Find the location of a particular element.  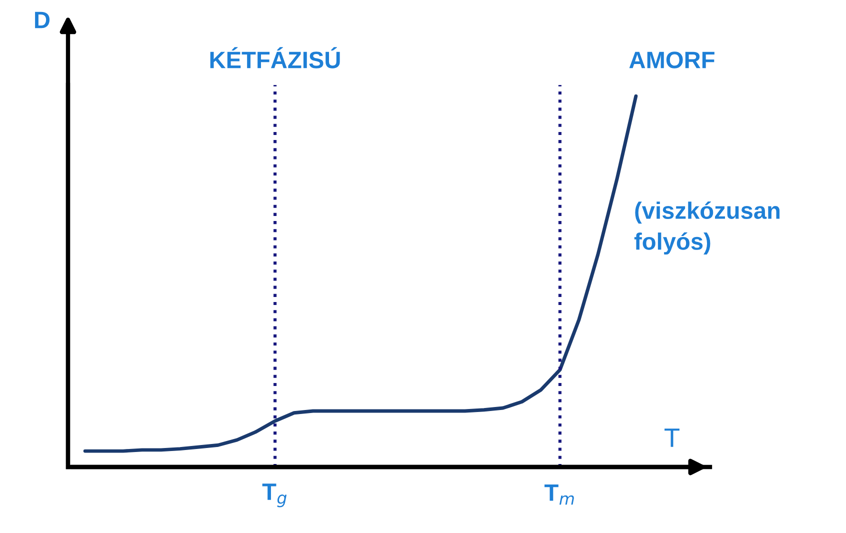

annotation: (viszkózusan folyós) is located at coordinates (707, 228).